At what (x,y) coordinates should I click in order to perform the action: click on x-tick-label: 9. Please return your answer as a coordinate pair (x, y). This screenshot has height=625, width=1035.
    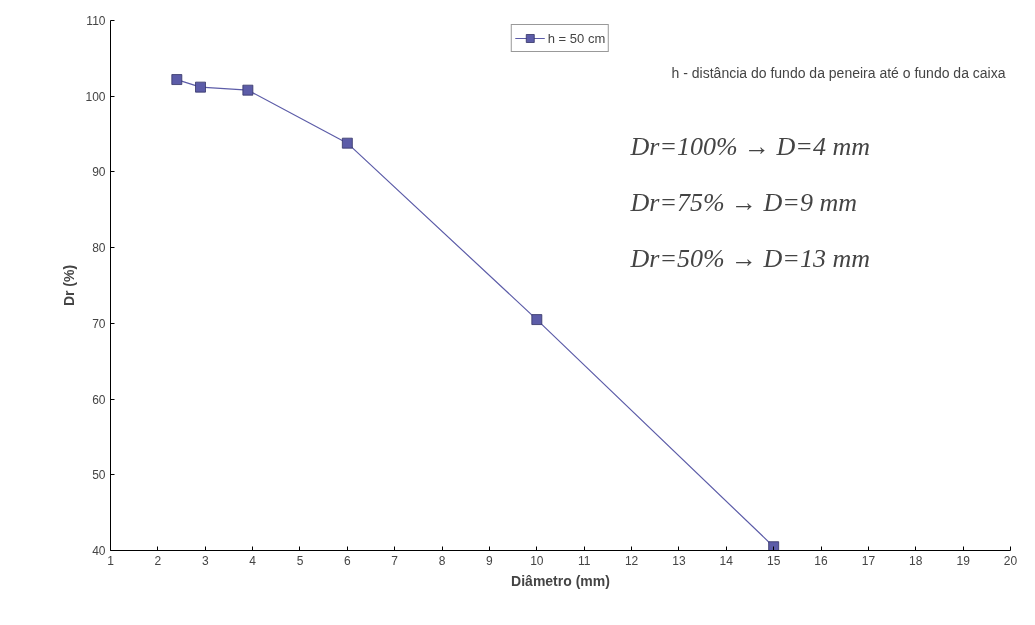
    Looking at the image, I should click on (490, 560).